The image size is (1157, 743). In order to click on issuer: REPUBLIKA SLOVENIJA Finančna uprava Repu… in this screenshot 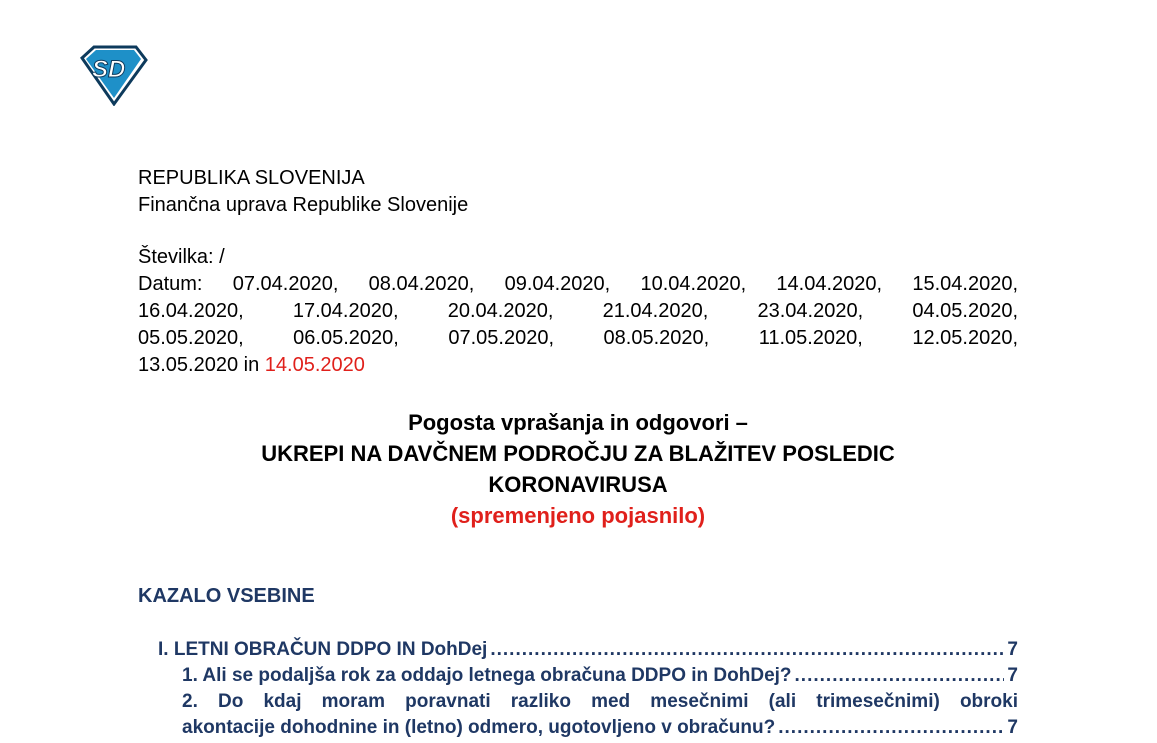, I will do `click(578, 192)`.